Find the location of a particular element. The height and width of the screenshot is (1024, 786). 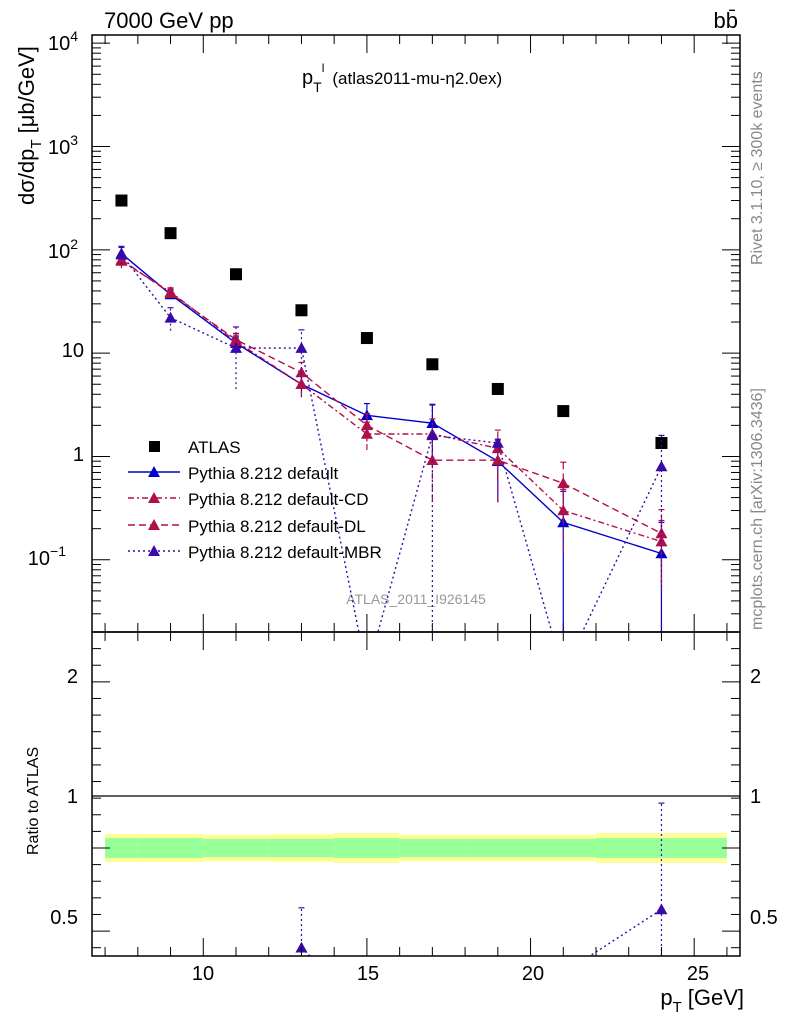

legend-label: Pythia 8.212 default is located at coordinates (263, 473).